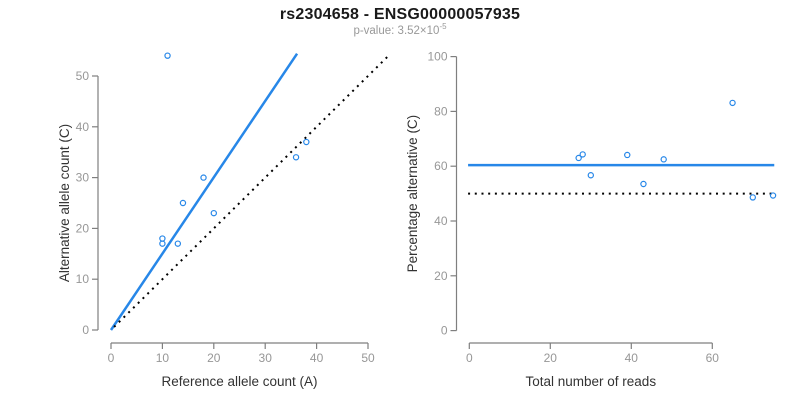 This screenshot has height=400, width=800. What do you see at coordinates (591, 381) in the screenshot?
I see `x-axis-title: Total number of reads` at bounding box center [591, 381].